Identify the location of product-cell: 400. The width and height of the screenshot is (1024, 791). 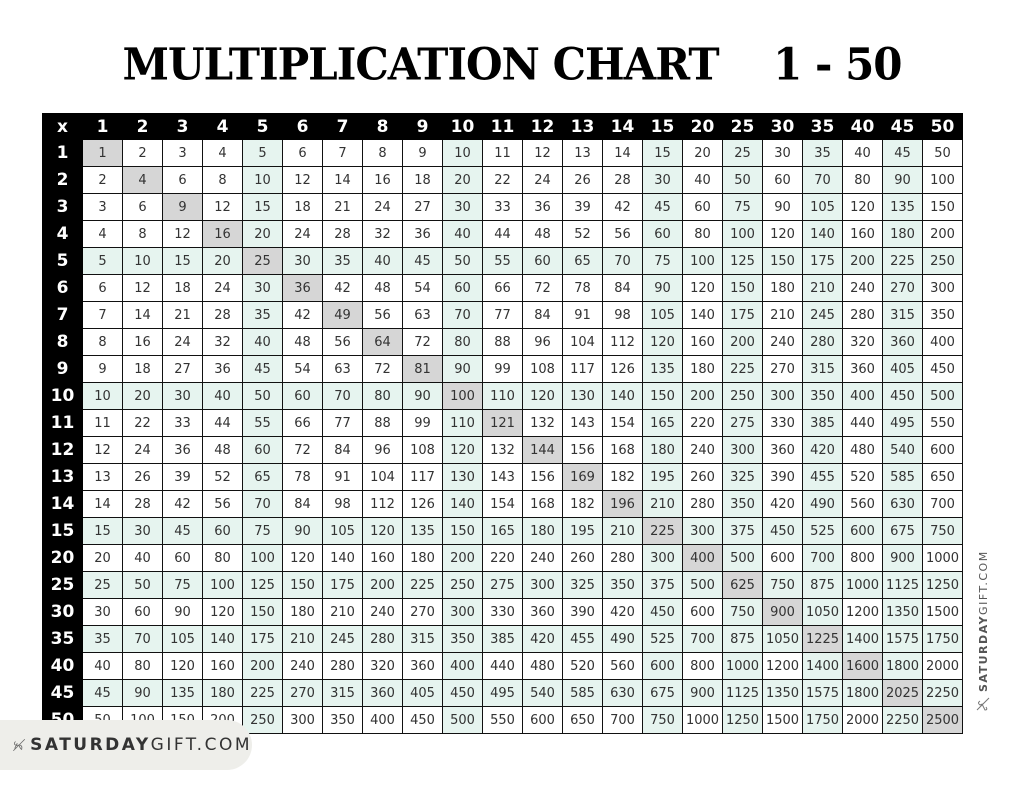
(462, 666).